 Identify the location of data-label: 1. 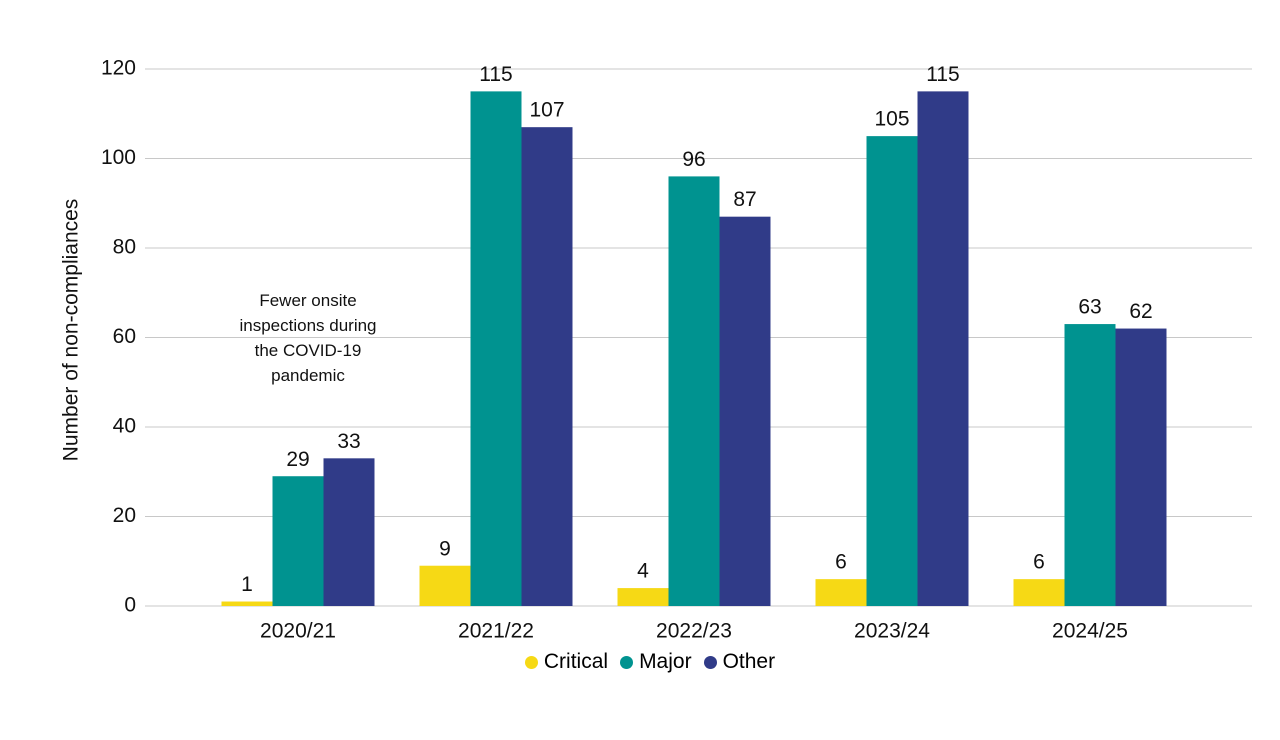
(247, 584).